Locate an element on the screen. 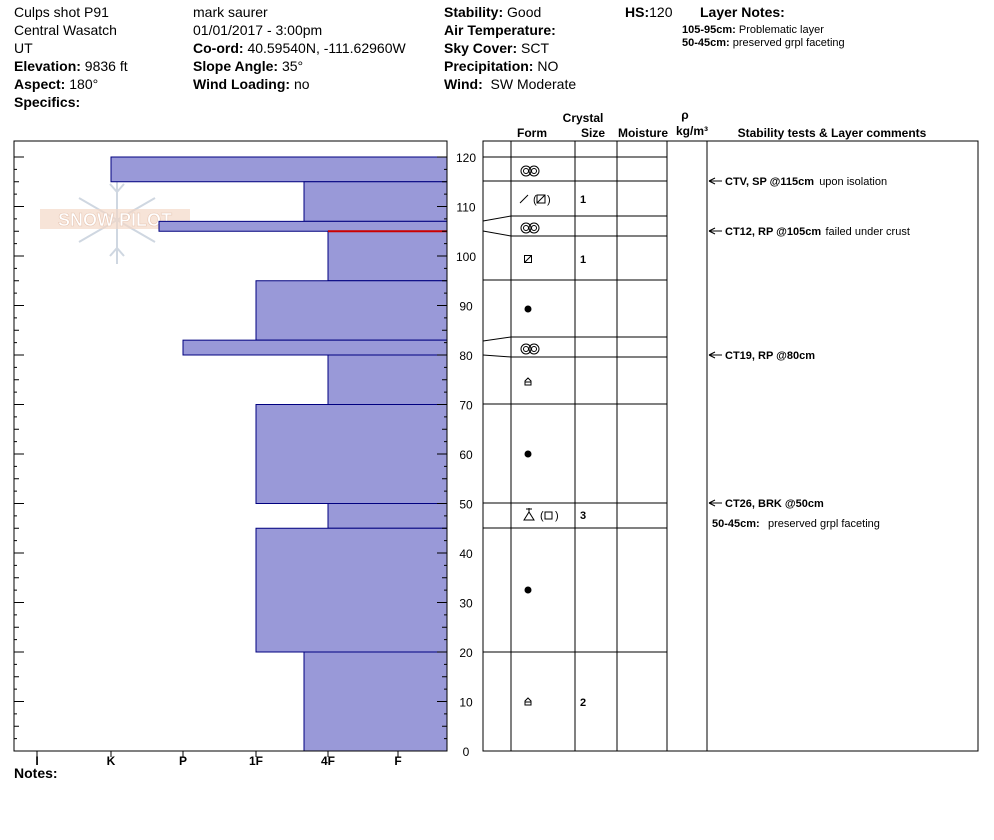 This screenshot has width=994, height=840. stability-tests-header: Stability tests & Layer comments is located at coordinates (832, 133).